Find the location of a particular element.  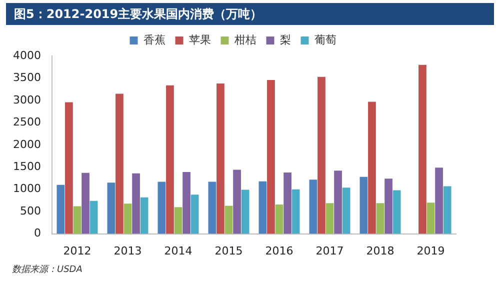

y-tick-label: 0 is located at coordinates (37, 233).